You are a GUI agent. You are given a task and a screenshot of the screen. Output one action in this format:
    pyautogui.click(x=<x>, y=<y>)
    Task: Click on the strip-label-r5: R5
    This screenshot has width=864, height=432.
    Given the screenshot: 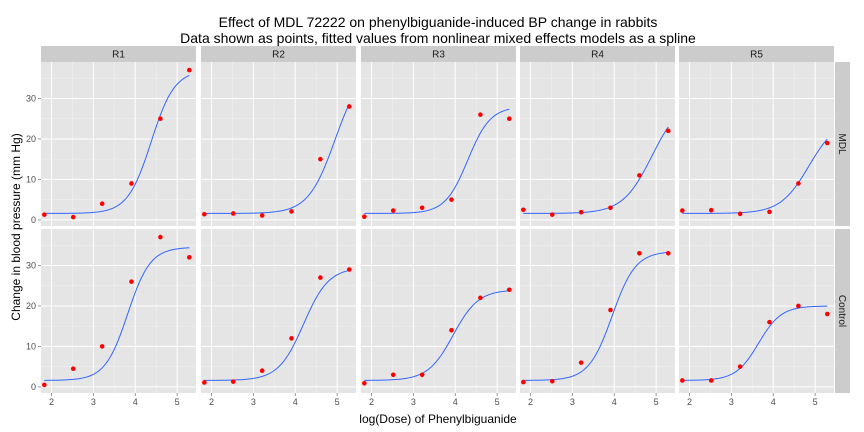 What is the action you would take?
    pyautogui.click(x=756, y=55)
    